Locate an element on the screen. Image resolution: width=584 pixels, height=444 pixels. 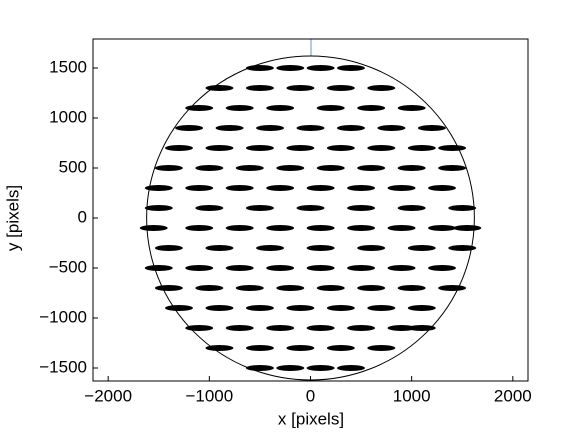
x-tick-label: −1000 is located at coordinates (209, 395).